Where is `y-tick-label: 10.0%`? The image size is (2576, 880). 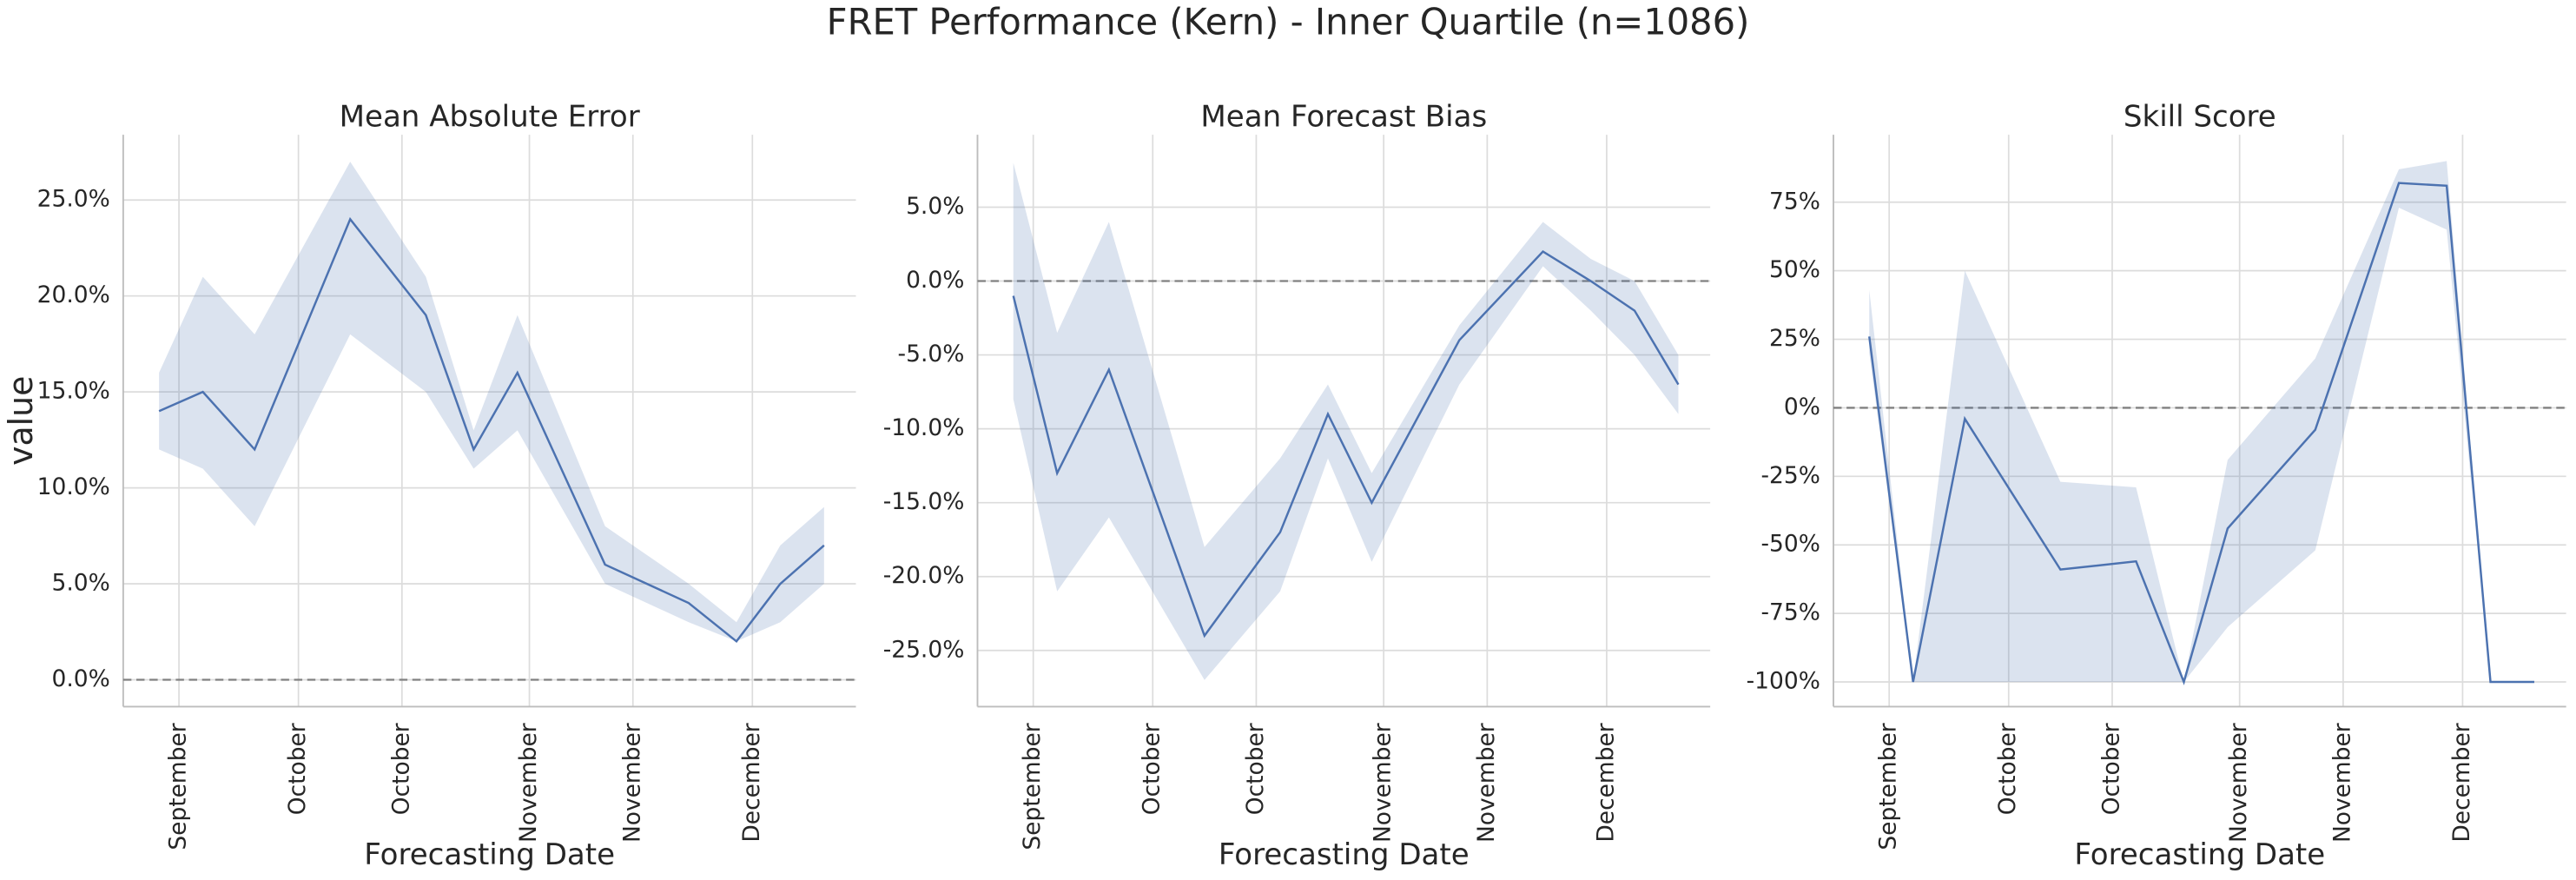 y-tick-label: 10.0% is located at coordinates (73, 486).